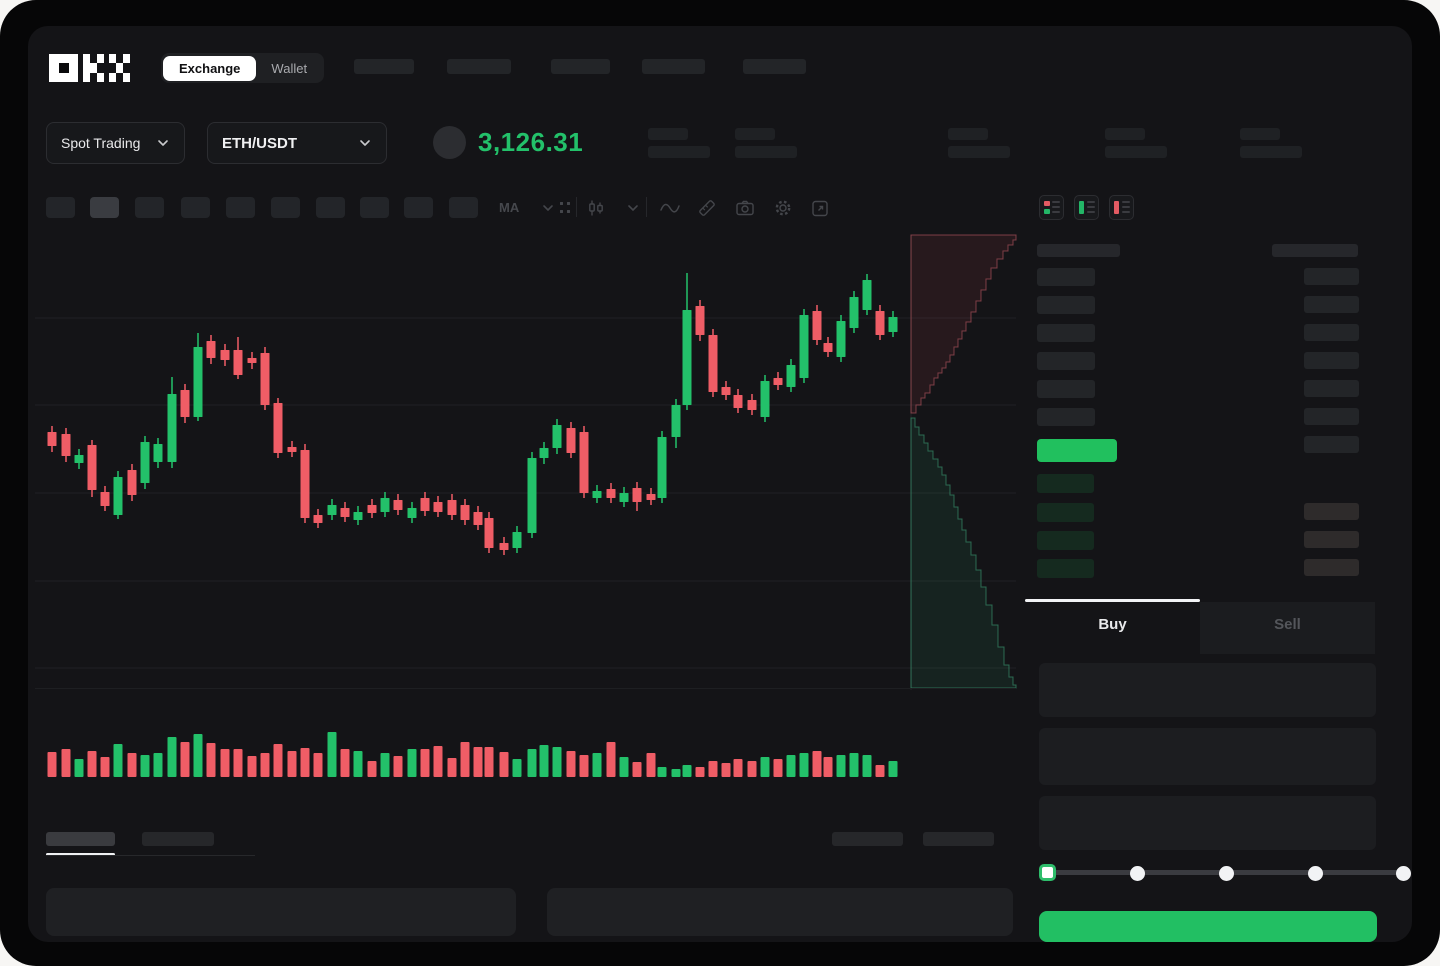  Describe the element at coordinates (1208, 926) in the screenshot. I see `buy-submit-button` at that location.